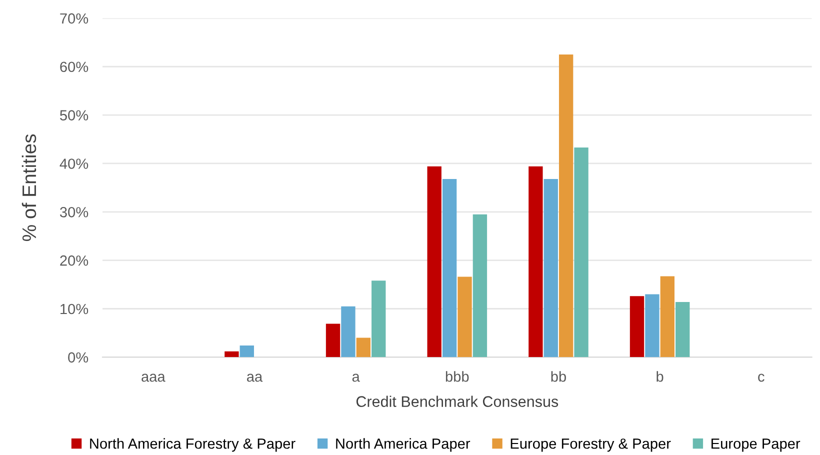  Describe the element at coordinates (78, 357) in the screenshot. I see `y-tick-label: 0%` at that location.